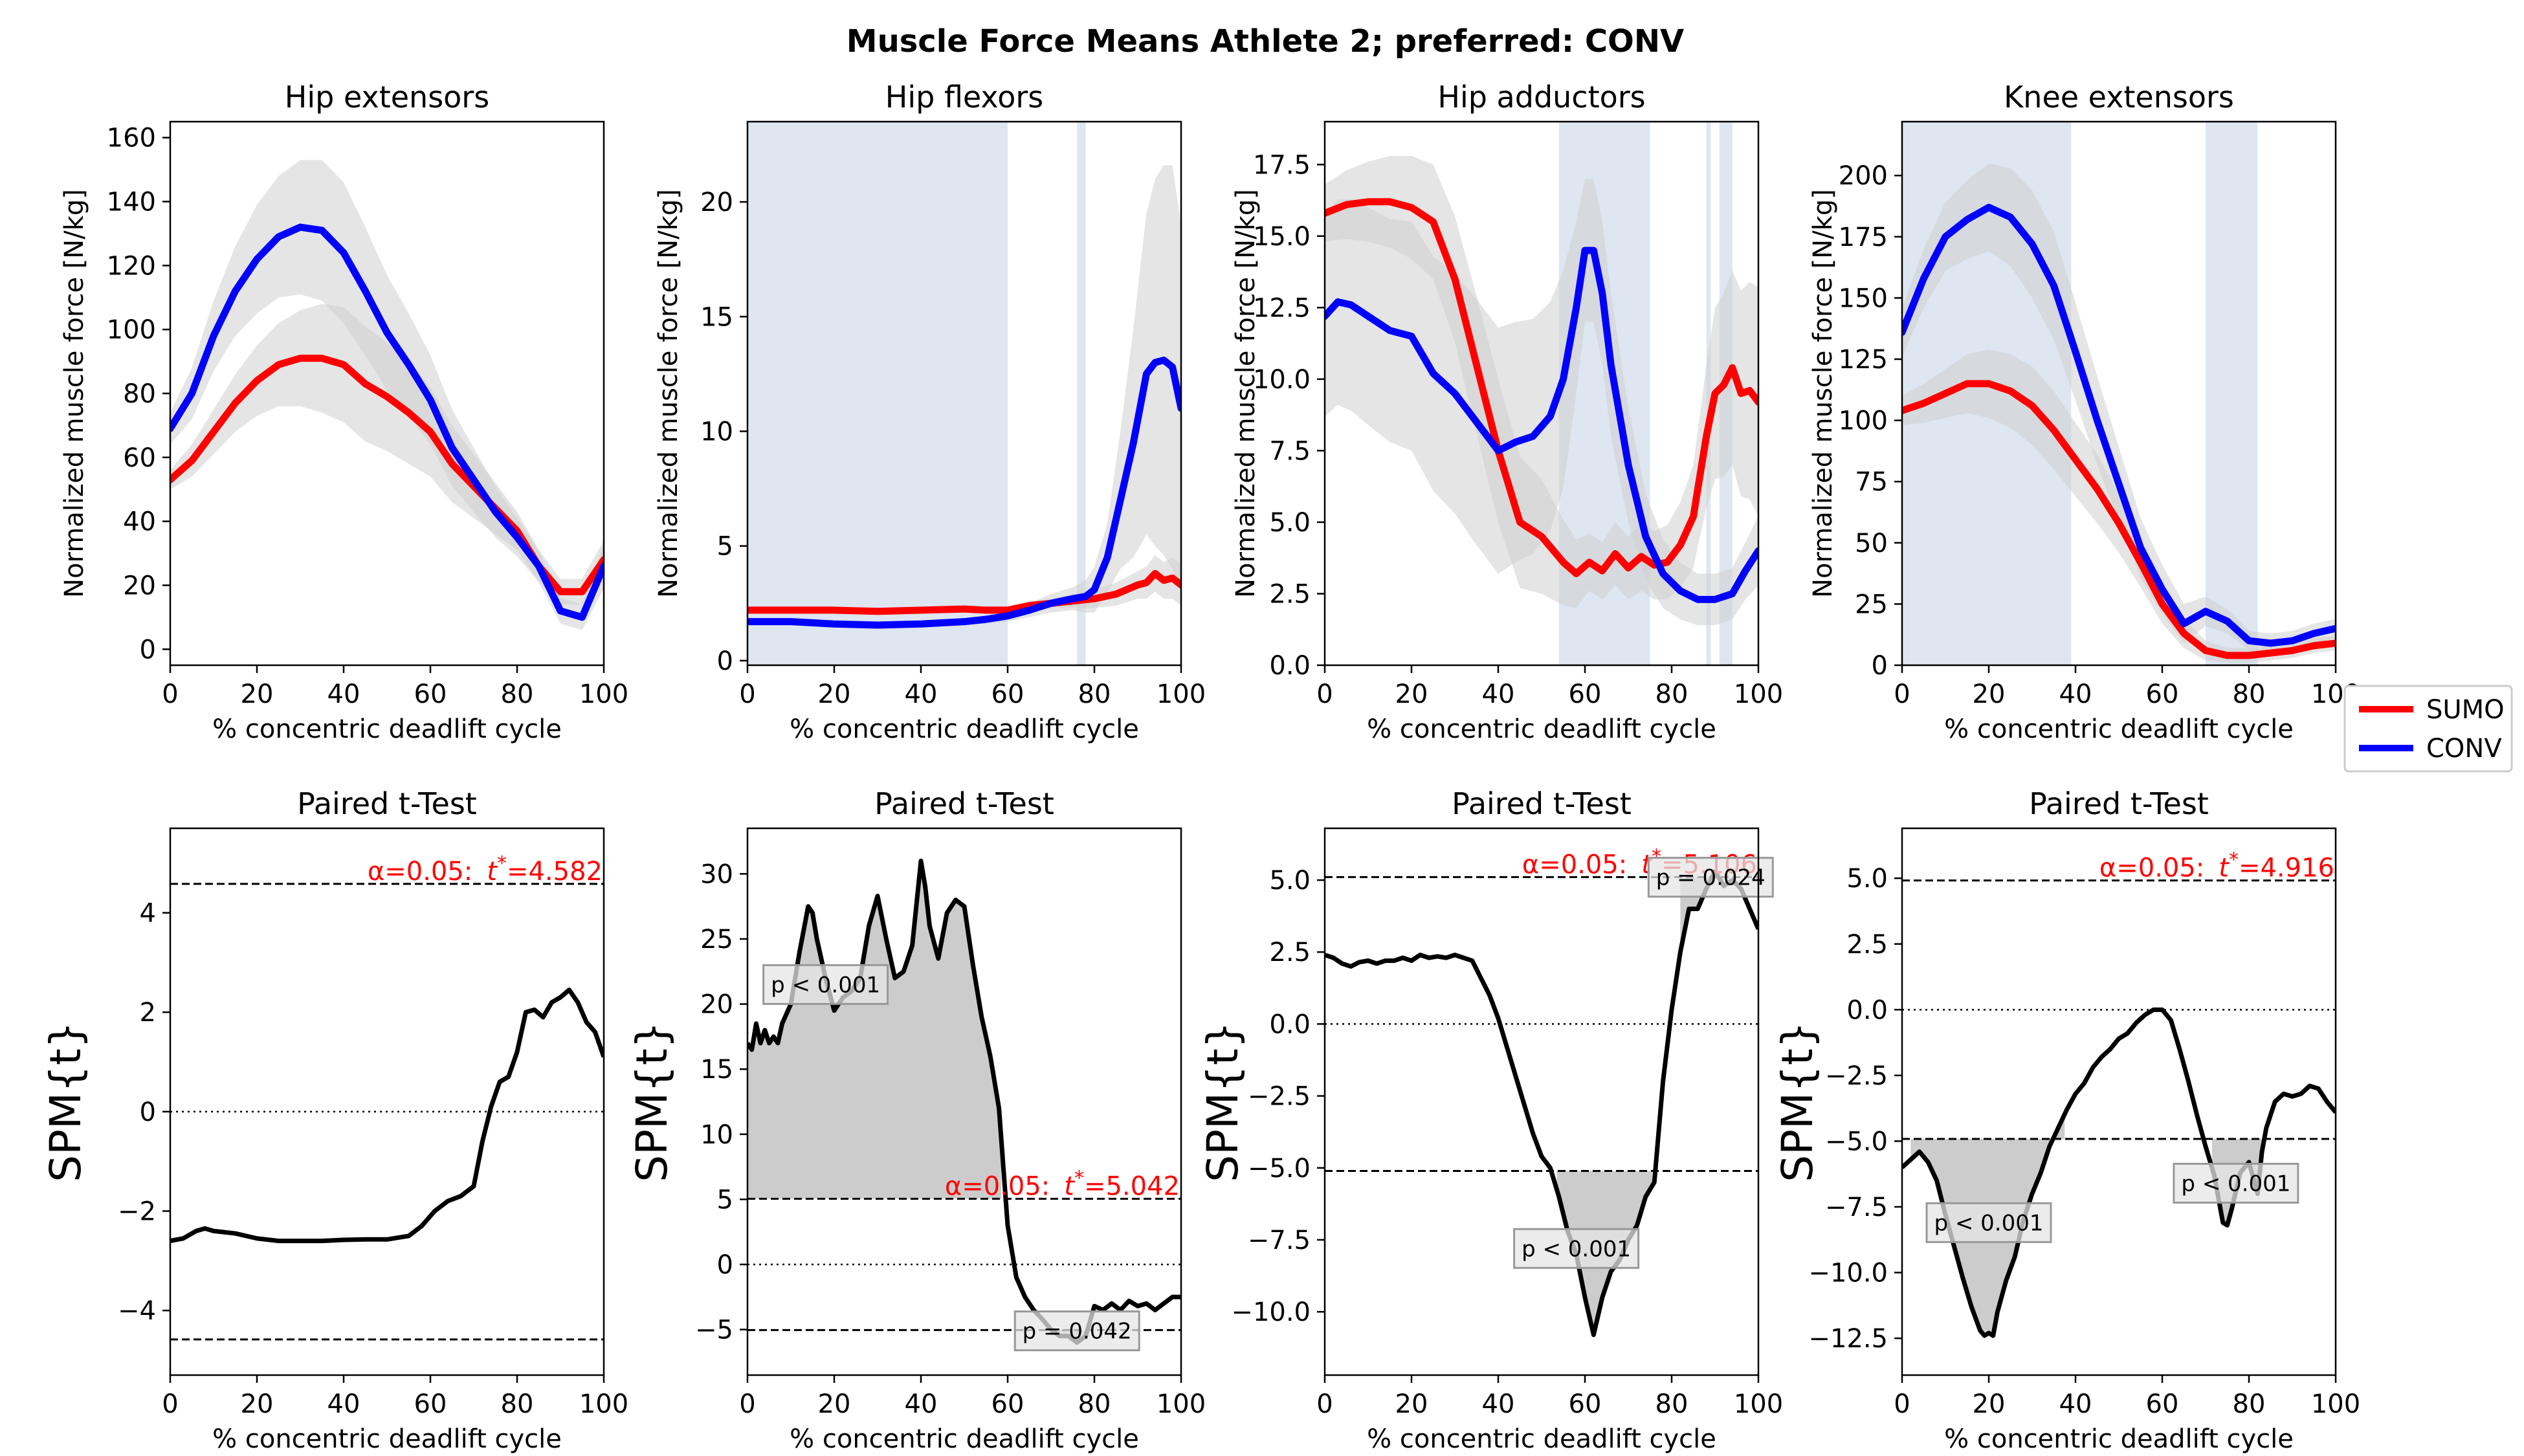 Image resolution: width=2524 pixels, height=1456 pixels. Describe the element at coordinates (1079, 1178) in the screenshot. I see `panel-6-critical-star: *` at that location.